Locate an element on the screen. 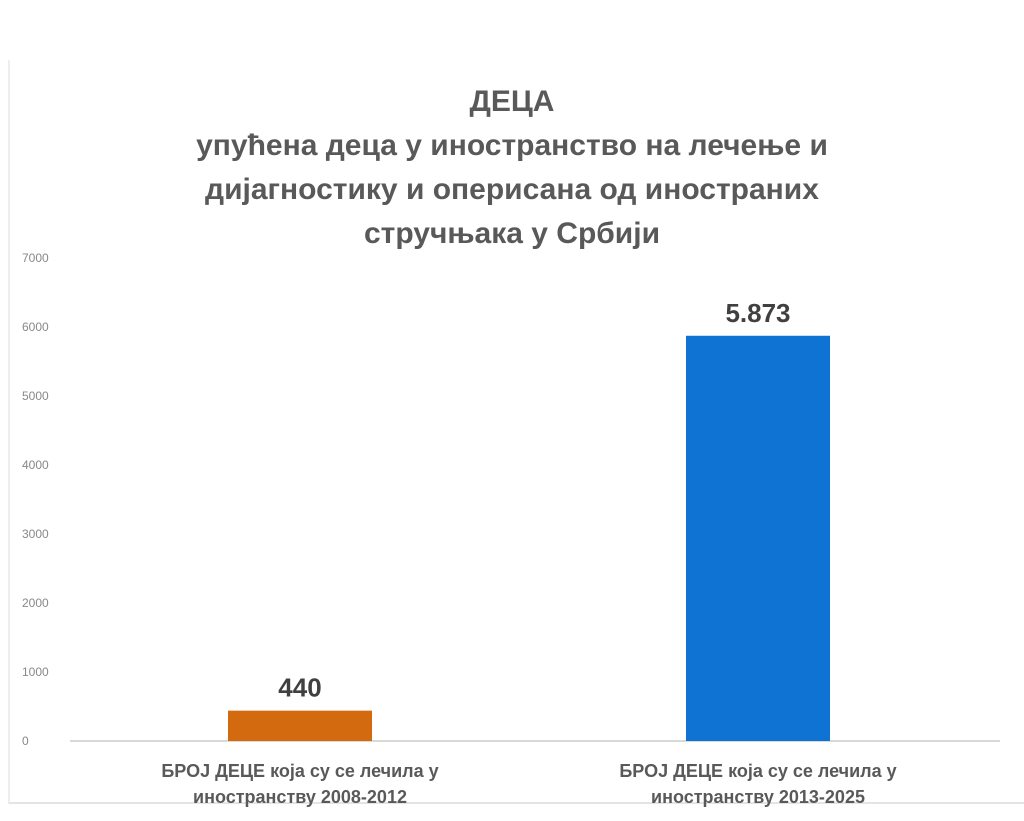 This screenshot has width=1024, height=821. chart-subtitle-line: упућена деца у иностранство на лечење и is located at coordinates (512, 145).